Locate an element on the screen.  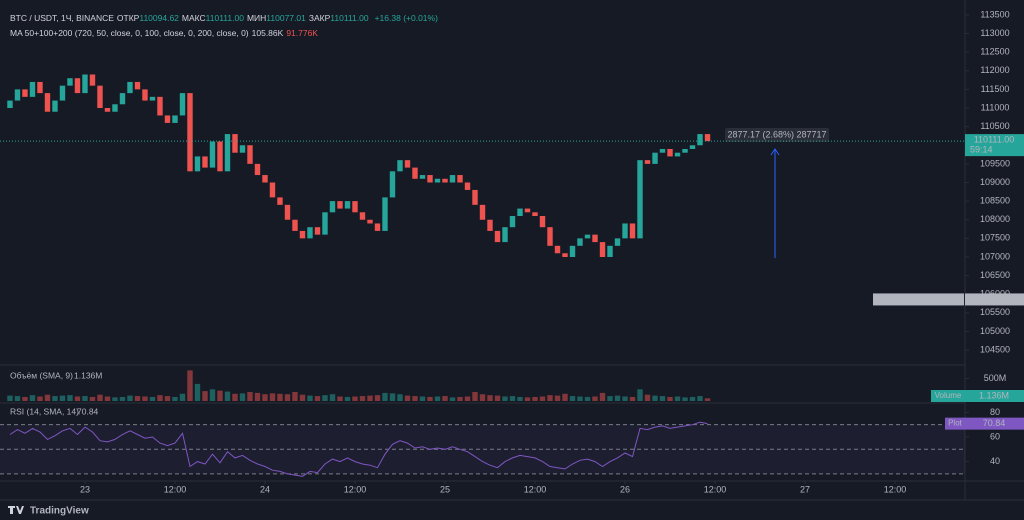
rsi-title: RSI (14, SMA, 14) is located at coordinates (44, 411).